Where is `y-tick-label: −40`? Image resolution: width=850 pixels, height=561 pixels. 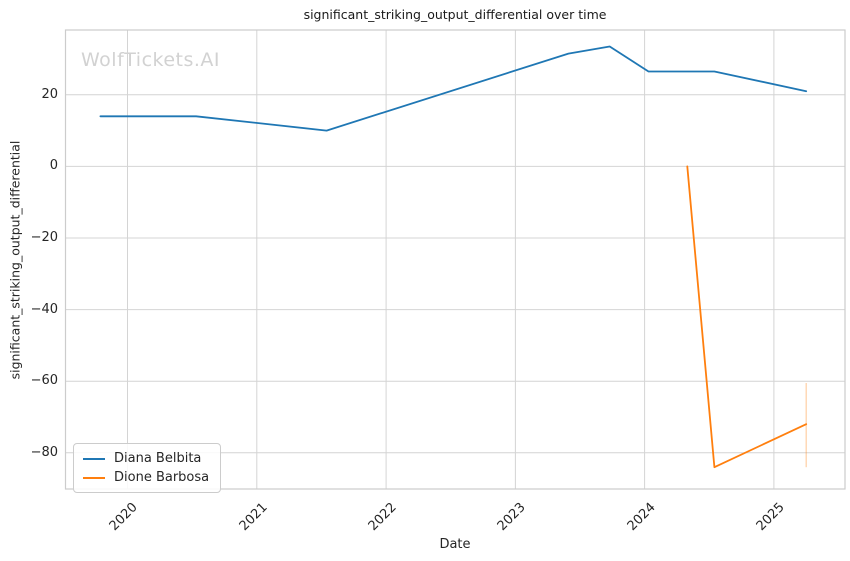
y-tick-label: −40 is located at coordinates (44, 309).